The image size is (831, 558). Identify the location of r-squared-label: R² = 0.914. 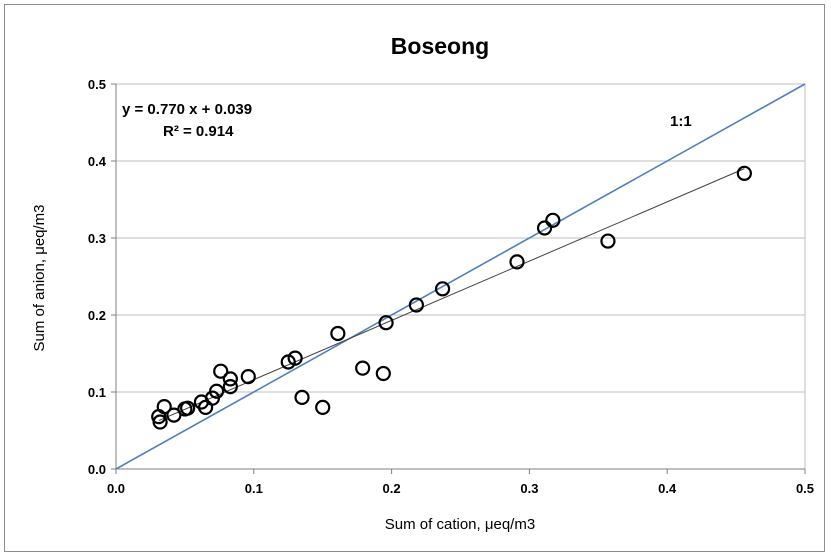
(198, 131).